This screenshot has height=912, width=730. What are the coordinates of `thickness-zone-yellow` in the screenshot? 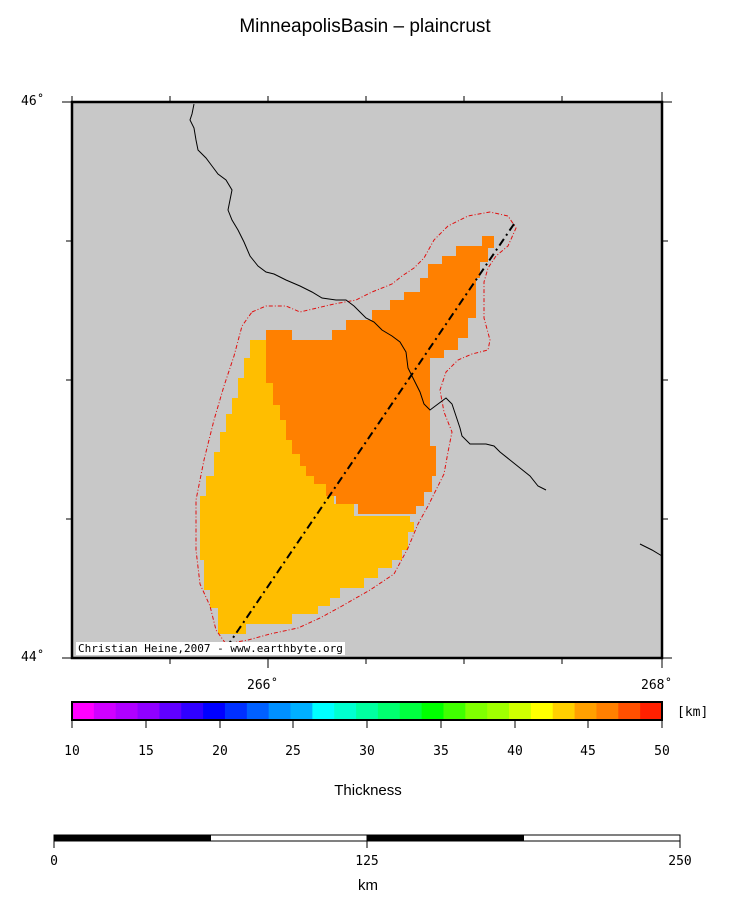 It's located at (307, 487).